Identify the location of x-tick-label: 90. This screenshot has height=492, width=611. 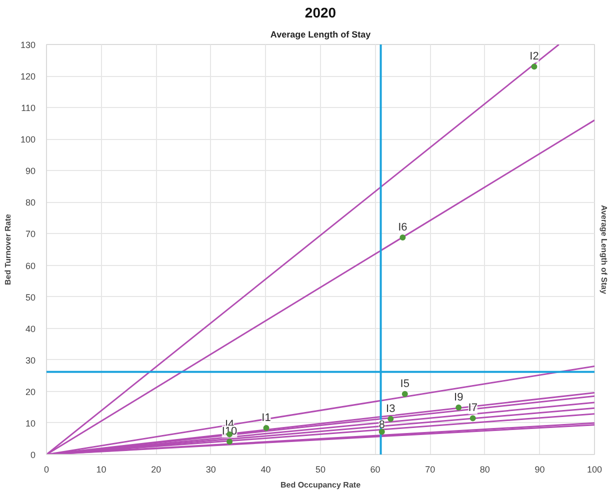
(539, 469).